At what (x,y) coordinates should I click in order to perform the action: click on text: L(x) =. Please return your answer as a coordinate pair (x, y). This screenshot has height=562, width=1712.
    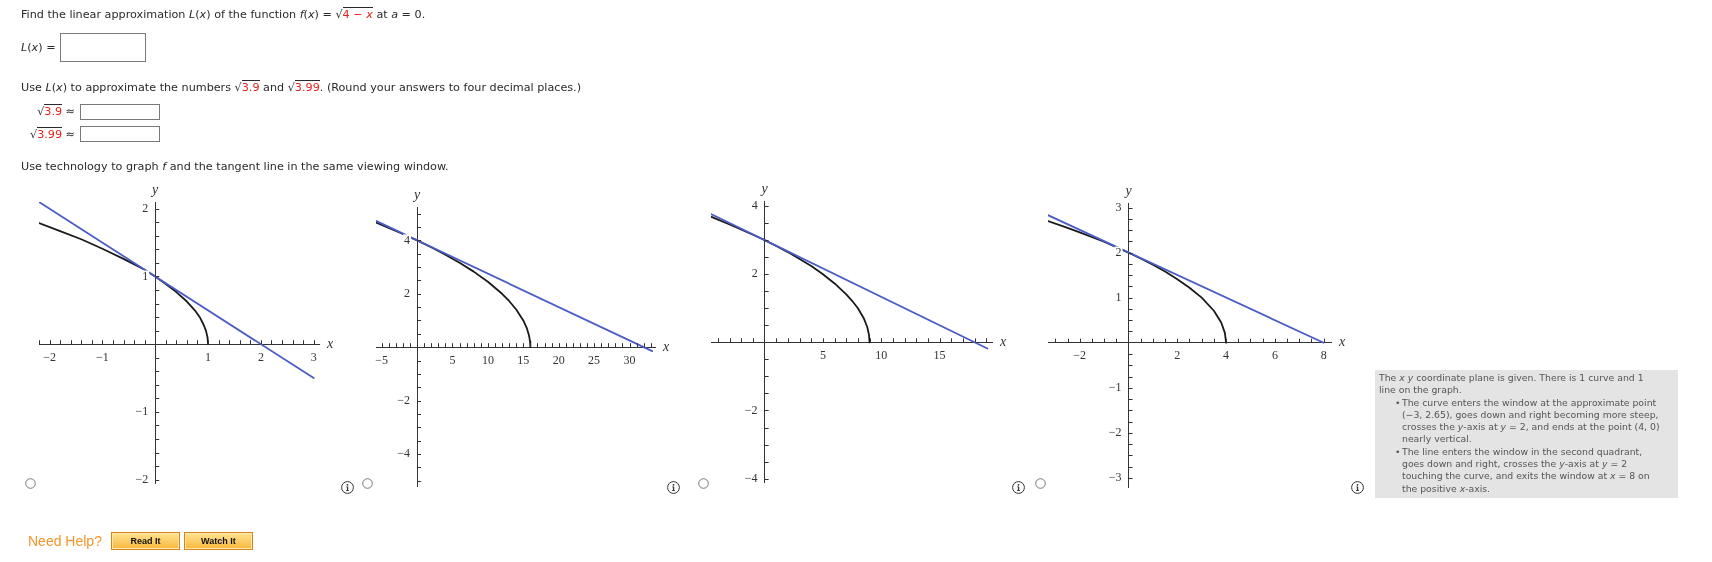
    Looking at the image, I should click on (38, 48).